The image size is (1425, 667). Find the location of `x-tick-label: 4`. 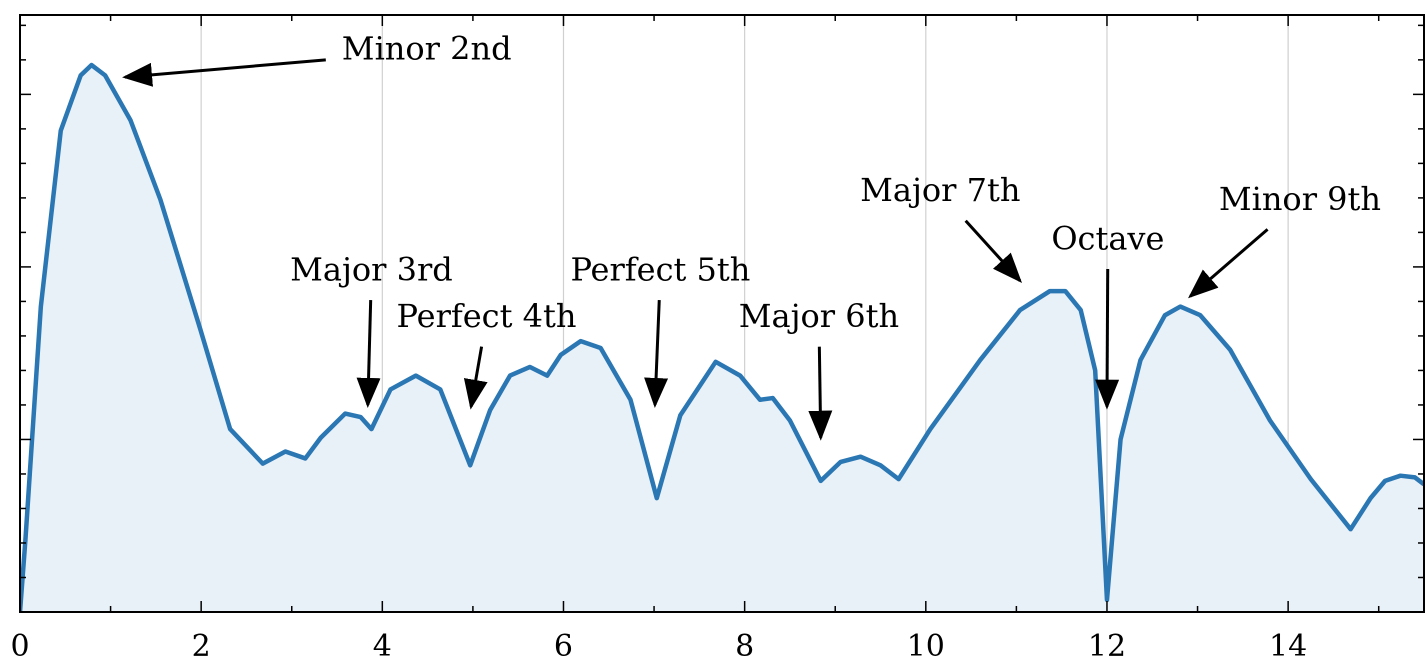

x-tick-label: 4 is located at coordinates (382, 646).